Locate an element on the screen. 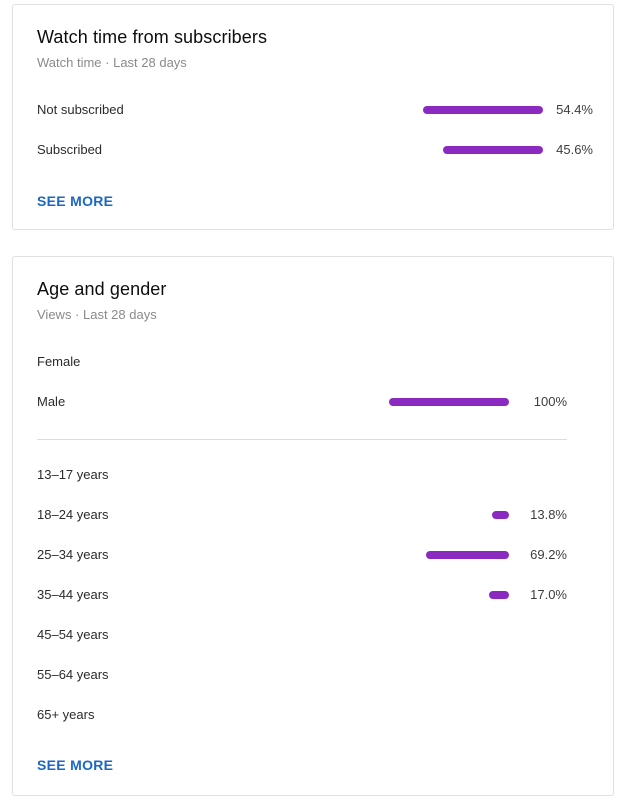  row-label: 18–24 years is located at coordinates (73, 514).